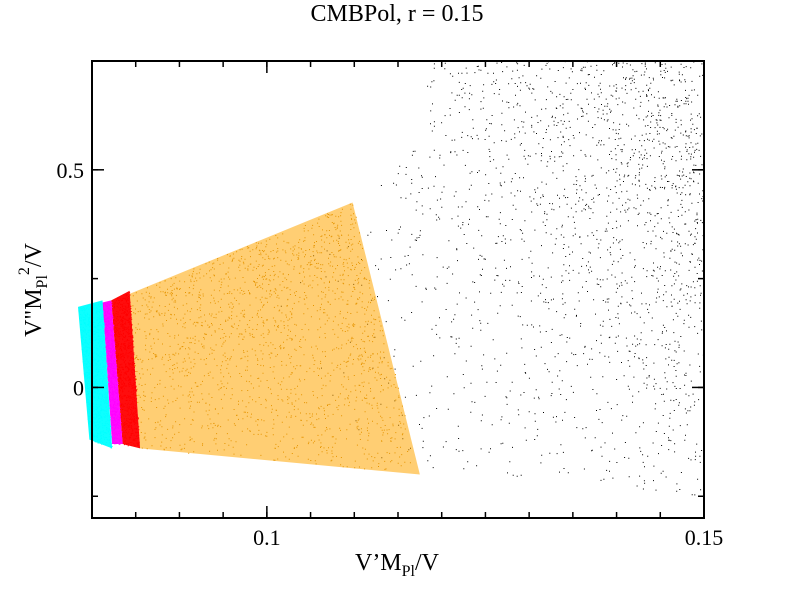 The width and height of the screenshot is (792, 612). Describe the element at coordinates (267, 537) in the screenshot. I see `x-tick-label: 0.1` at that location.